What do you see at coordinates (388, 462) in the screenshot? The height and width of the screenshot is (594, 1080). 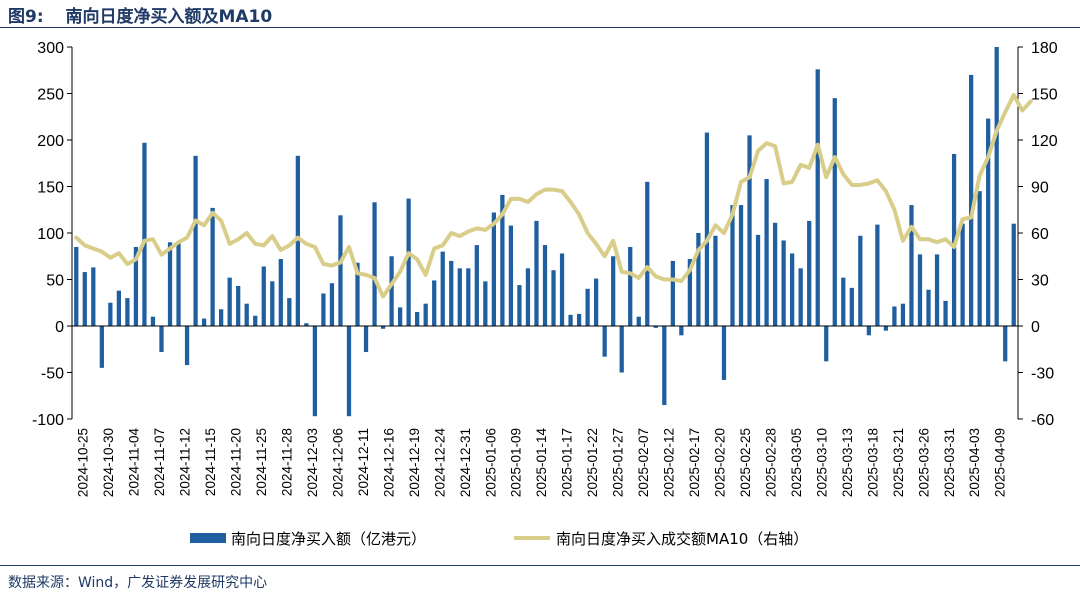 I see `x-tick-label: 2024-12-16` at bounding box center [388, 462].